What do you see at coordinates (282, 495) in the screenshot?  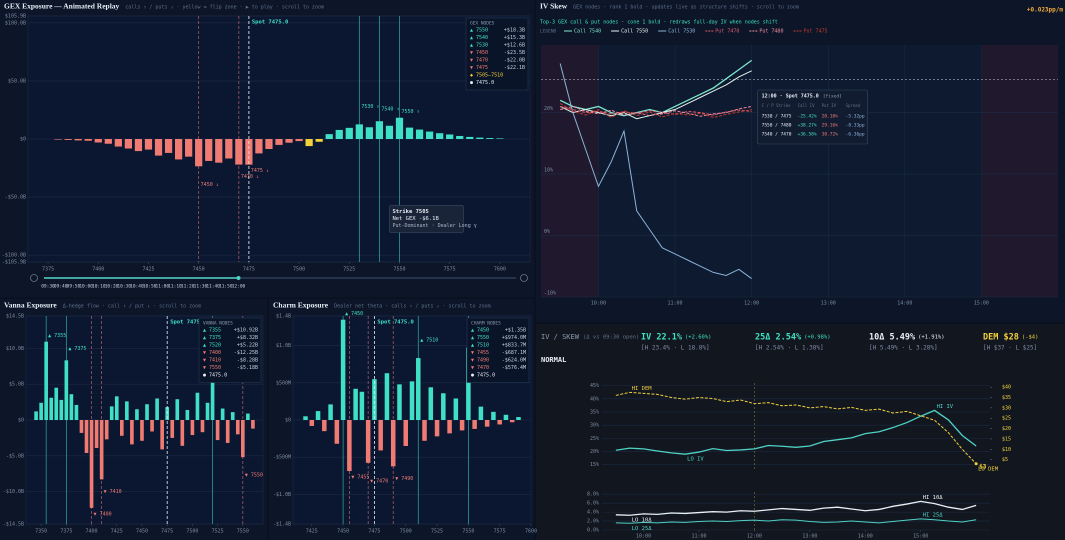 I see `y-tick-label: -$1.0B` at bounding box center [282, 495].